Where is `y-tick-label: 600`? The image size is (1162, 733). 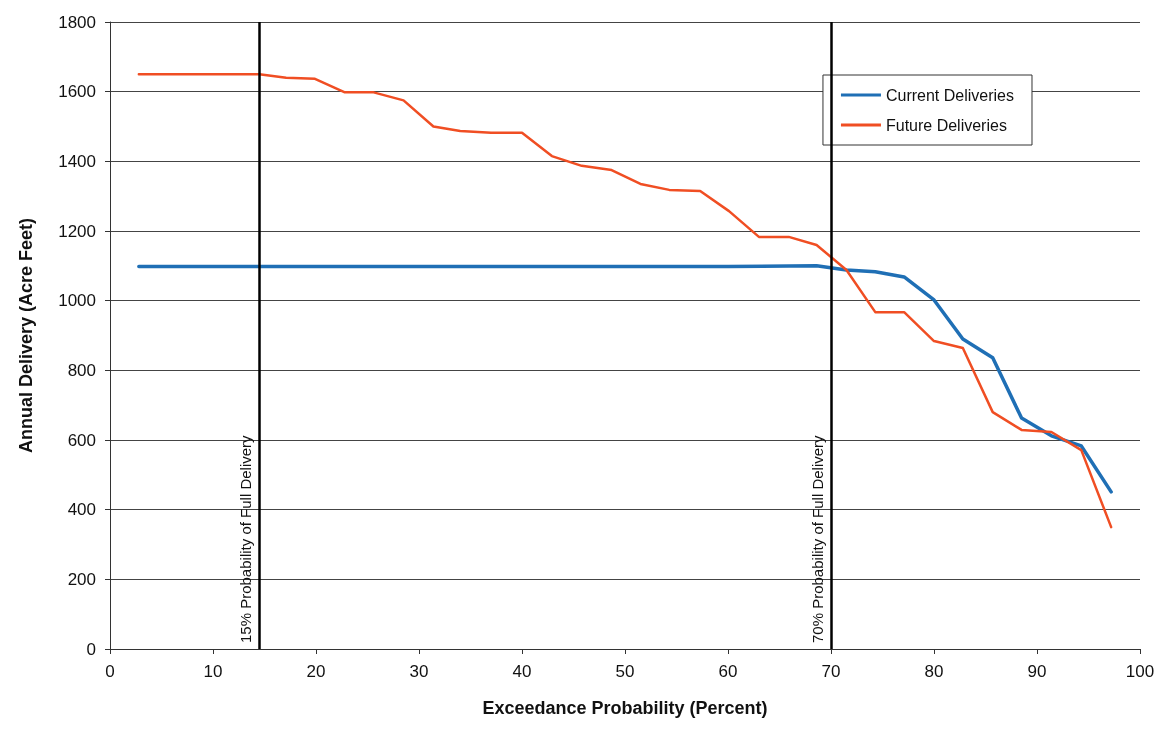 y-tick-label: 600 is located at coordinates (81, 440).